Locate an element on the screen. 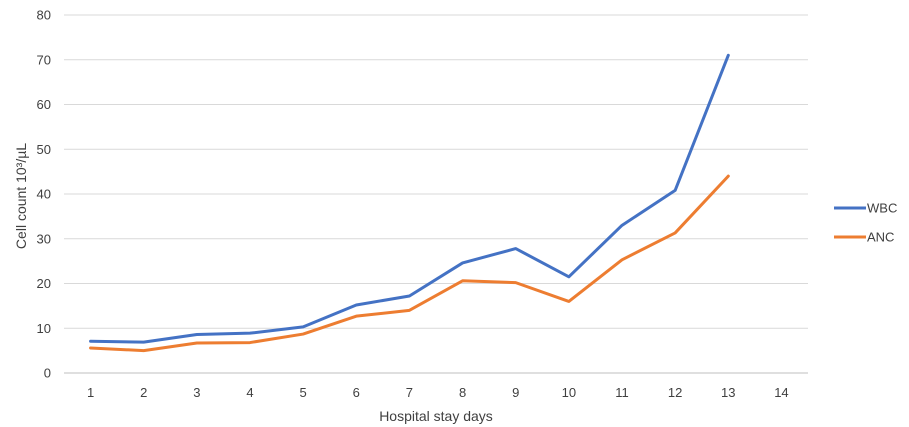  x-tick-label: 11 is located at coordinates (622, 392).